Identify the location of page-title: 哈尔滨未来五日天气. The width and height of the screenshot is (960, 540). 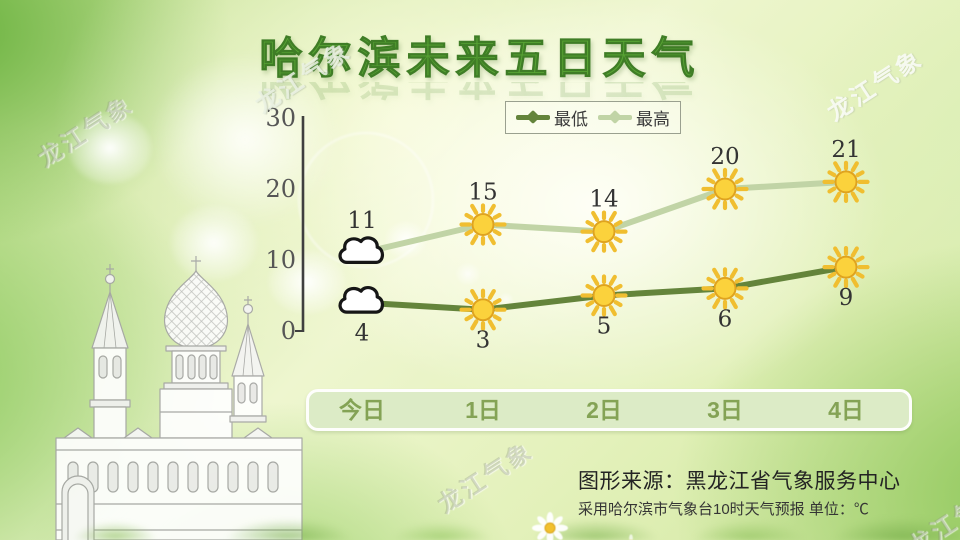
(480, 59).